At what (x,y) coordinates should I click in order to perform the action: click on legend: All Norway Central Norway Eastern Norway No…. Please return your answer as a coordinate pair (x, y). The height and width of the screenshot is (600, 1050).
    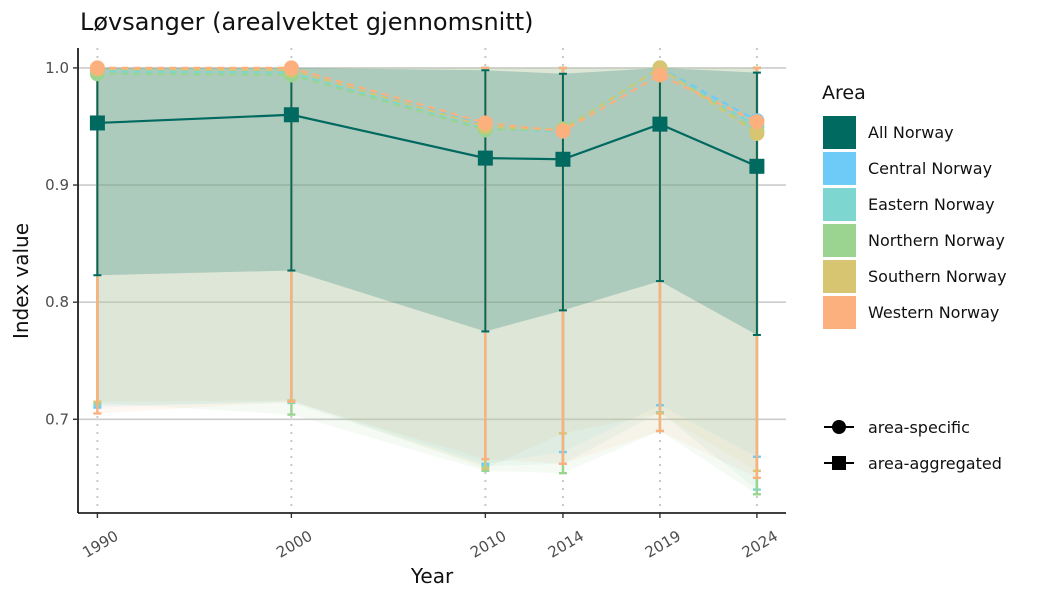
    Looking at the image, I should click on (915, 294).